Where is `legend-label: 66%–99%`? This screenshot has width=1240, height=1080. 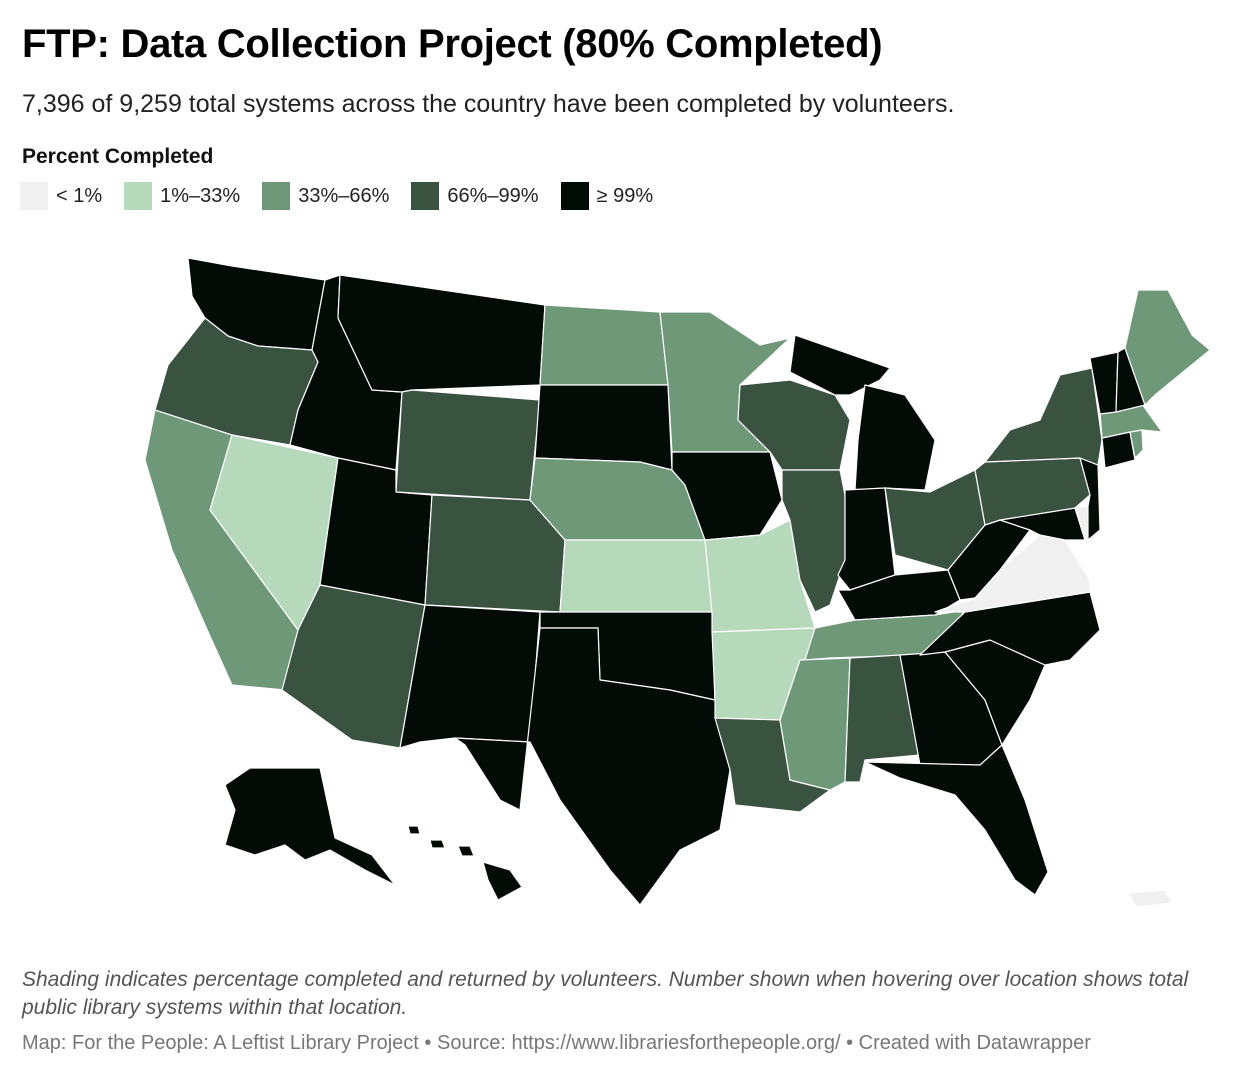
legend-label: 66%–99% is located at coordinates (493, 195).